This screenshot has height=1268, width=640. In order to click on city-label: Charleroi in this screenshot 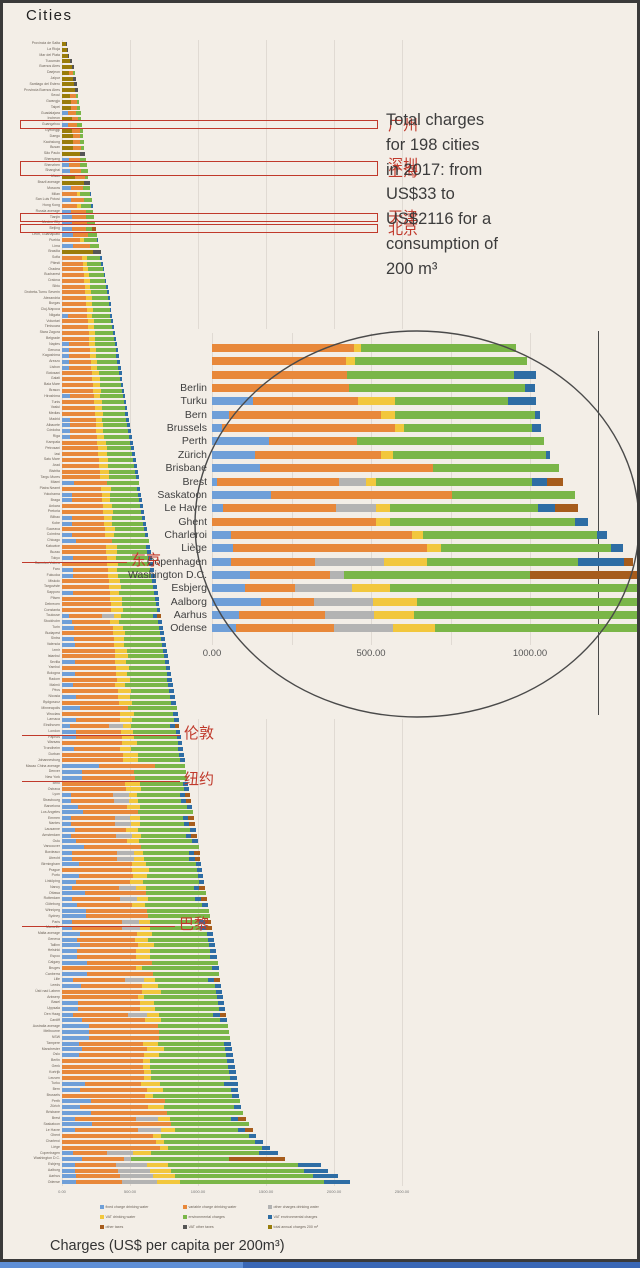, I will do `click(52, 1141)`.